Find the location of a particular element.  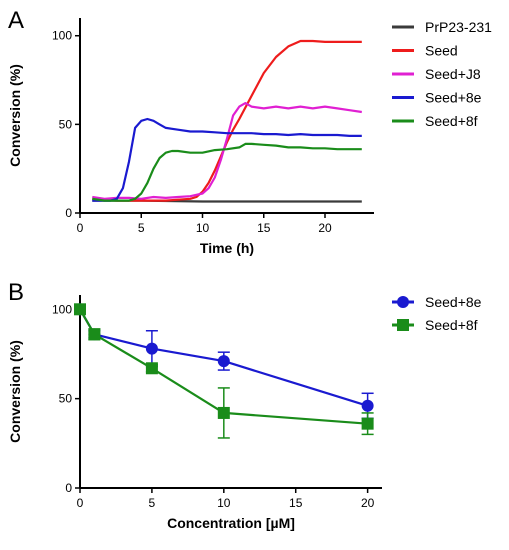

panel-a-y-tick-label: 50 is located at coordinates (66, 124).